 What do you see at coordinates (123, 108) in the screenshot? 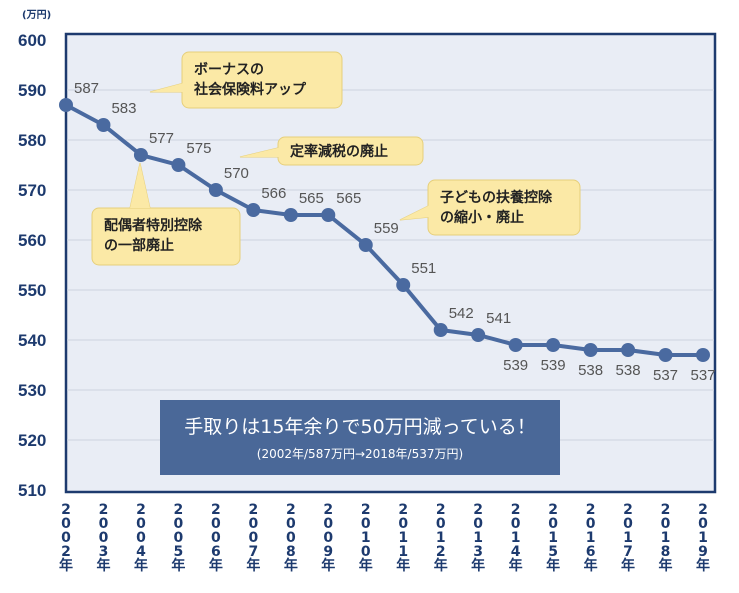
I see `data-label: 583` at bounding box center [123, 108].